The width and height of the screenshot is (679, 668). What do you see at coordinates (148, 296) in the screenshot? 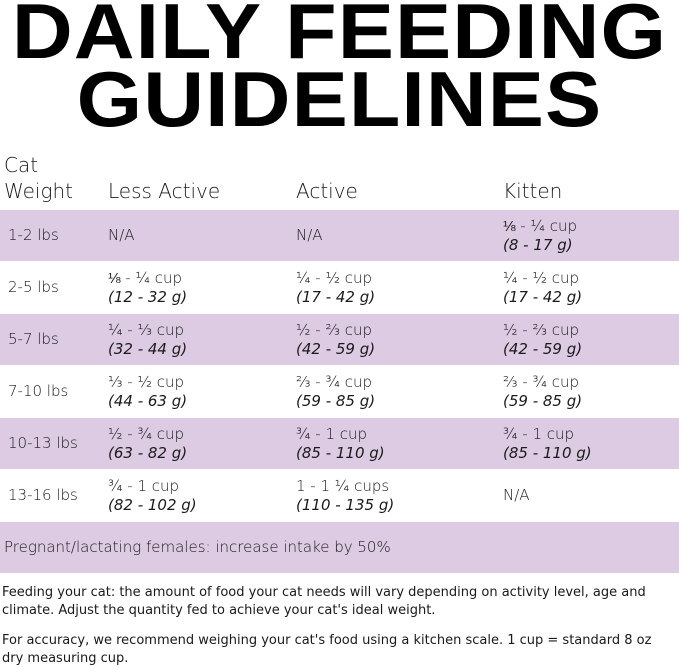
I see `gram-amount: (12 - 32 g)` at bounding box center [148, 296].